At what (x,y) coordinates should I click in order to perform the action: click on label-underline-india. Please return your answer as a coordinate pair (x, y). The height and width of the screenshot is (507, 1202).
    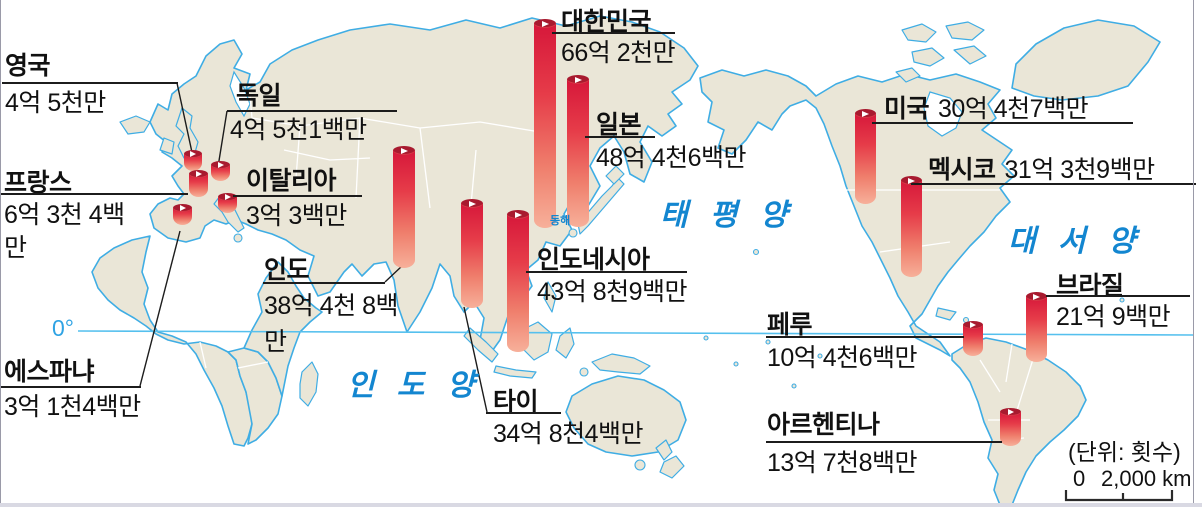
    Looking at the image, I should click on (324, 283).